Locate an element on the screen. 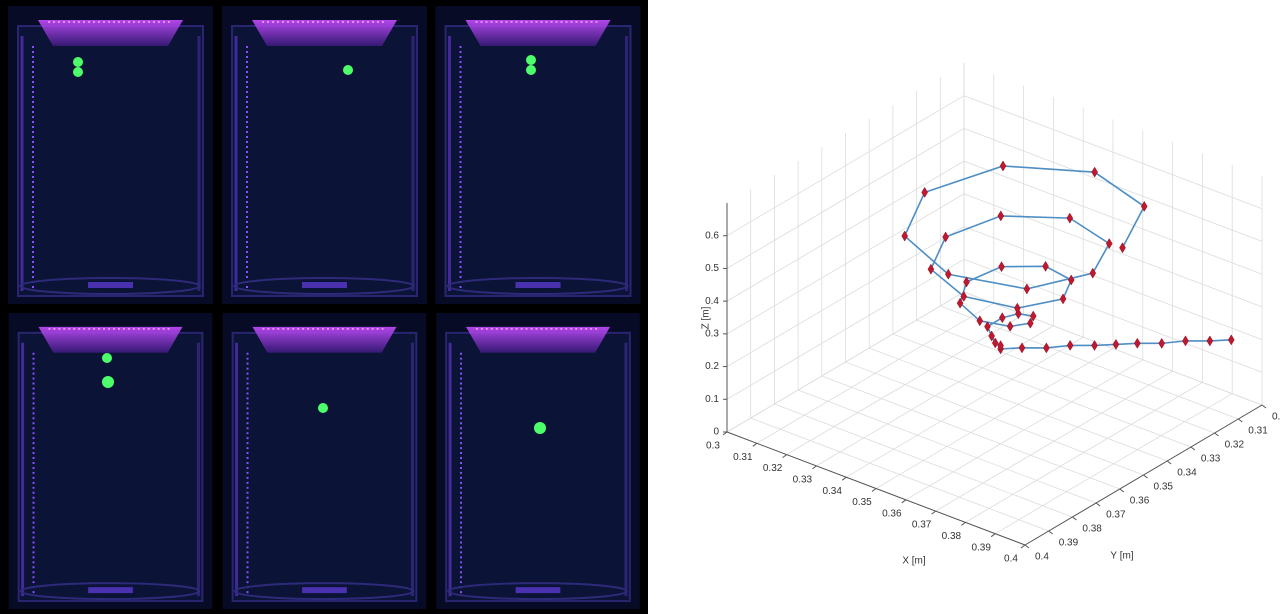 The height and width of the screenshot is (614, 1280). y-tick-label: 0.33 is located at coordinates (1211, 459).